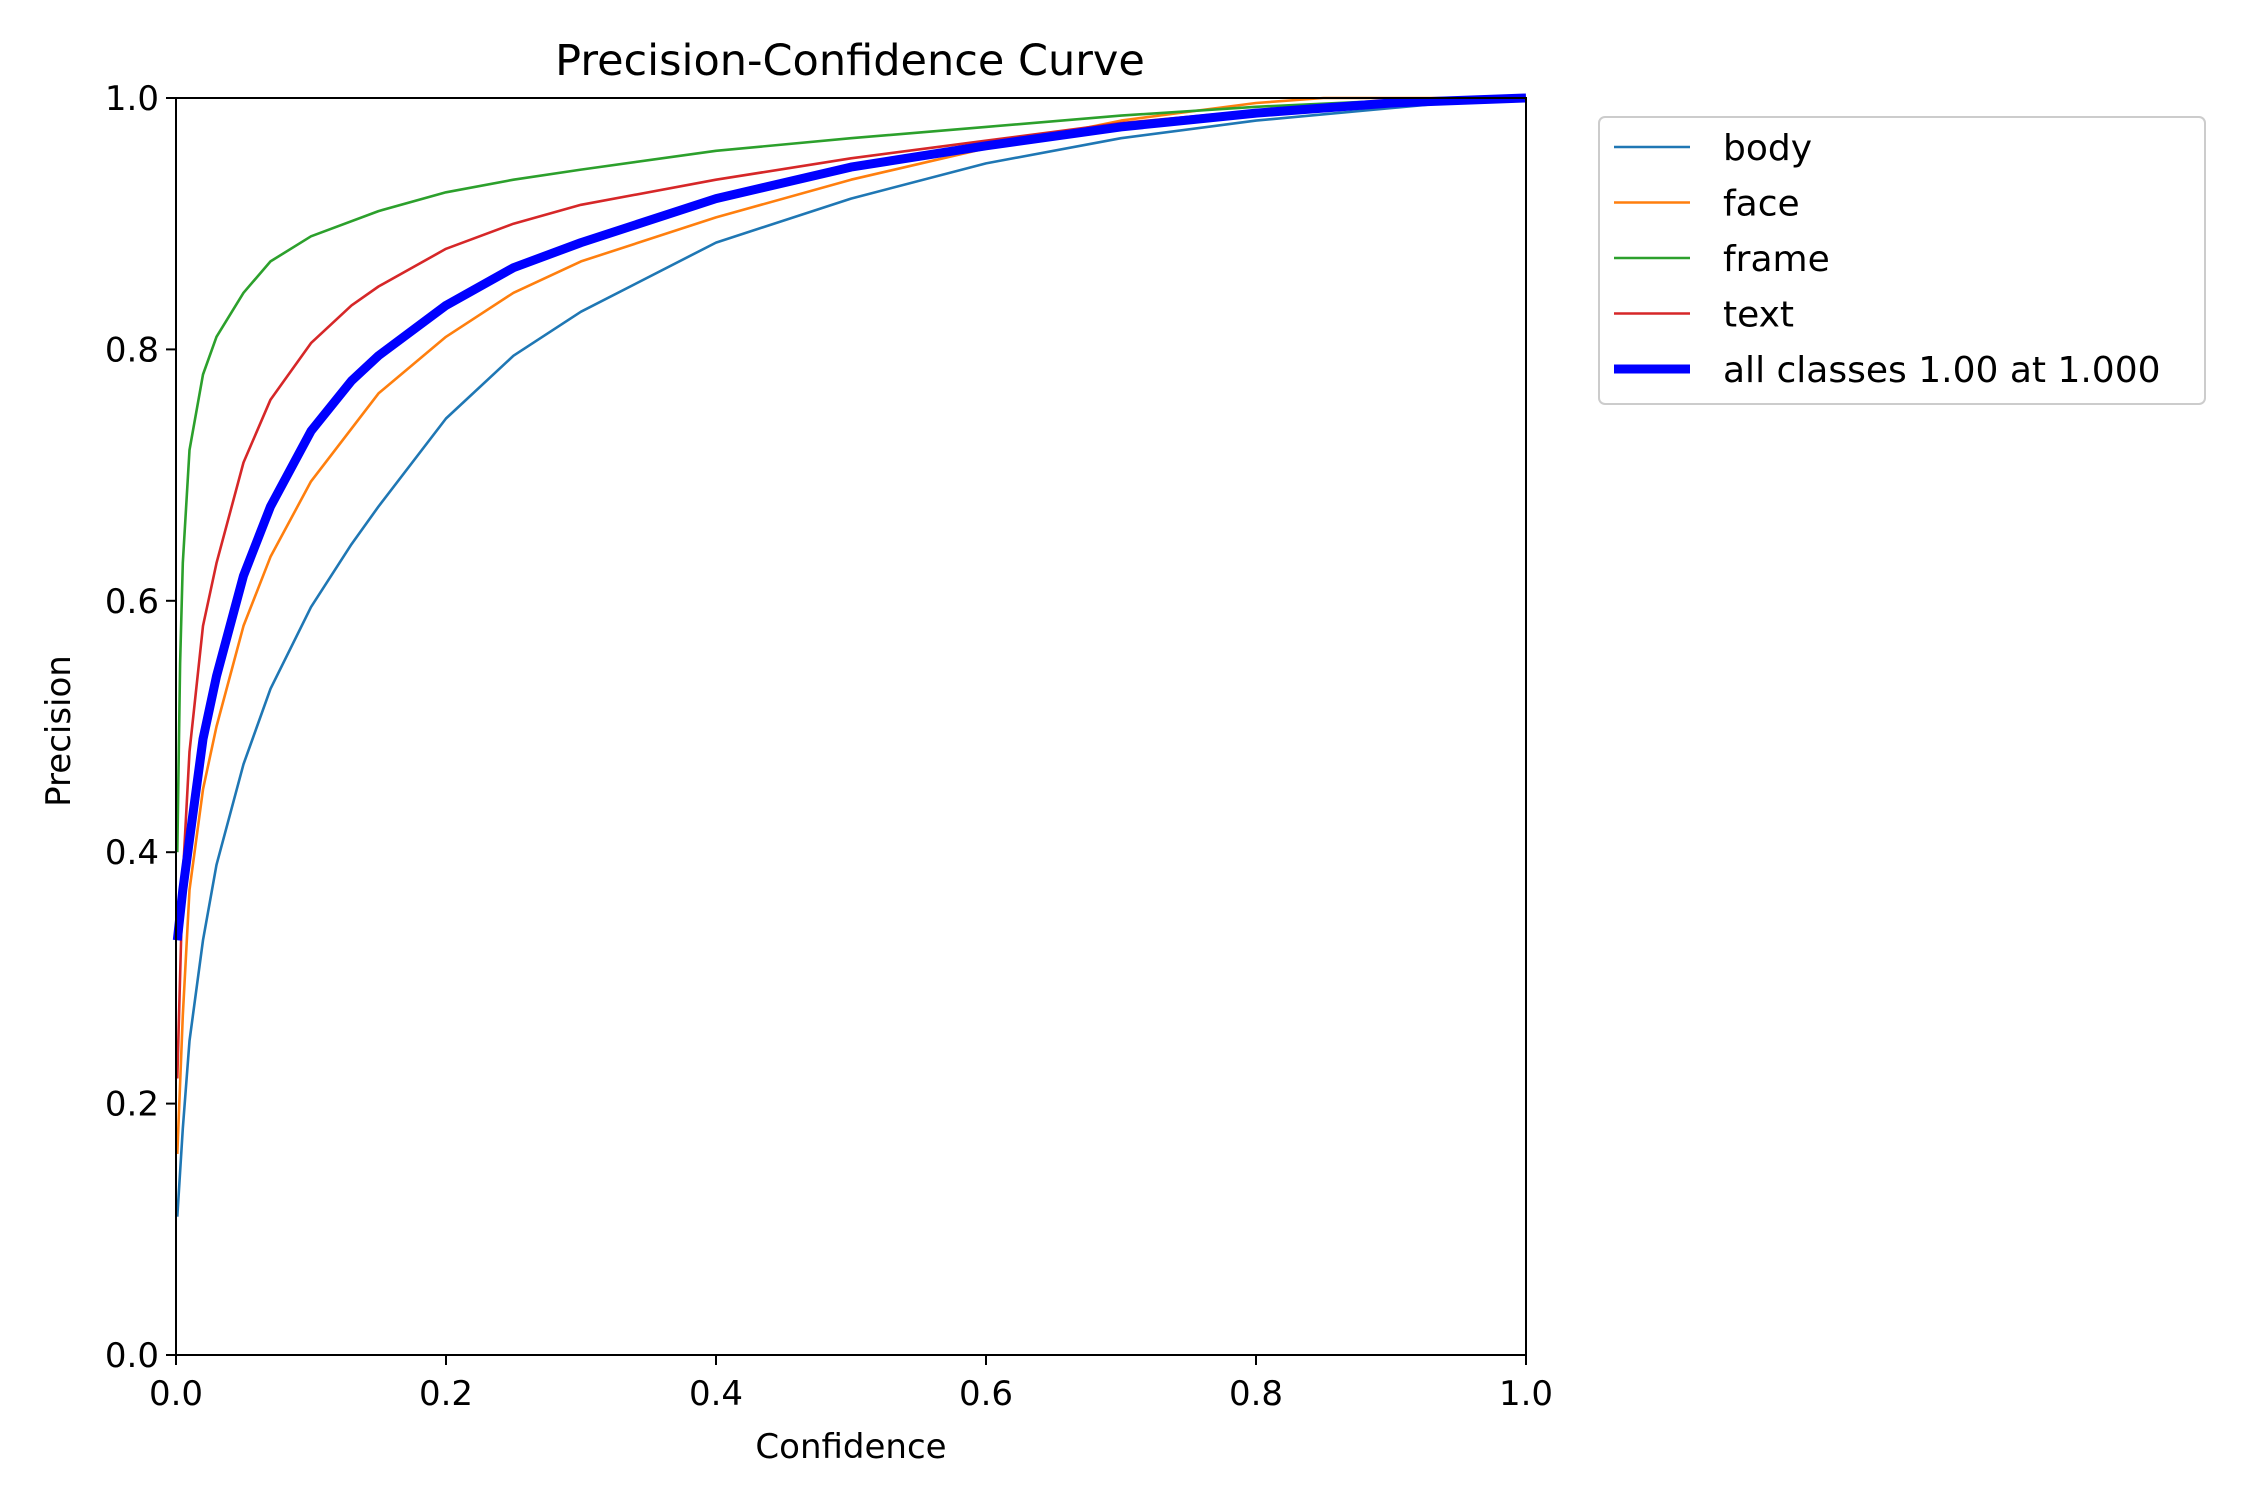 The width and height of the screenshot is (2250, 1500). What do you see at coordinates (716, 1394) in the screenshot?
I see `x-tick-label: 0.4` at bounding box center [716, 1394].